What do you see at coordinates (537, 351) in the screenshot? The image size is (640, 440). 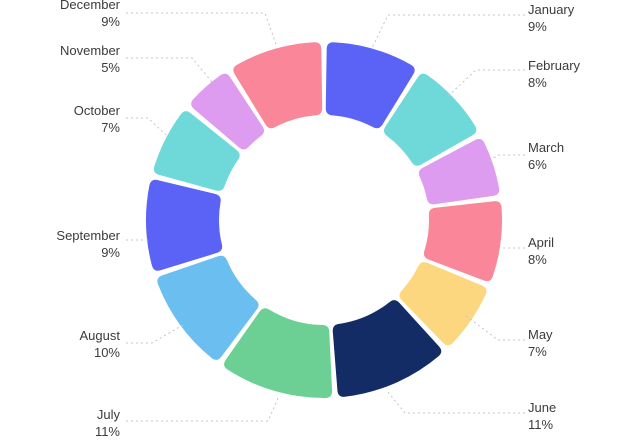 I see `value-label-may: 7%` at bounding box center [537, 351].